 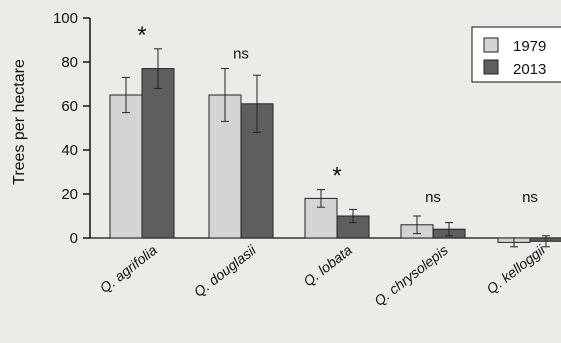 I want to click on legend-swatch-2013, so click(x=491, y=67).